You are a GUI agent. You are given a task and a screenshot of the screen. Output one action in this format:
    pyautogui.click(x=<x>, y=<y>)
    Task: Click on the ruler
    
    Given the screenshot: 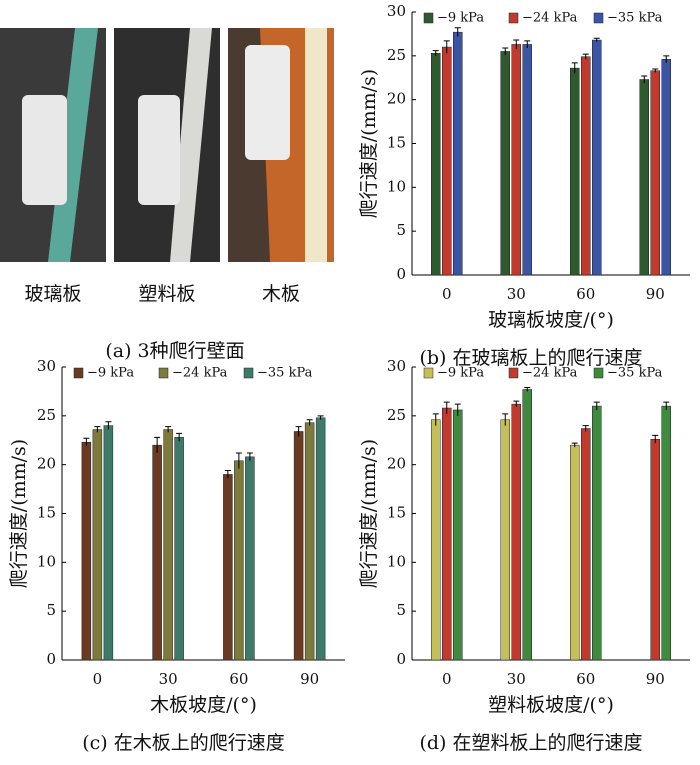 What is the action you would take?
    pyautogui.click(x=316, y=145)
    